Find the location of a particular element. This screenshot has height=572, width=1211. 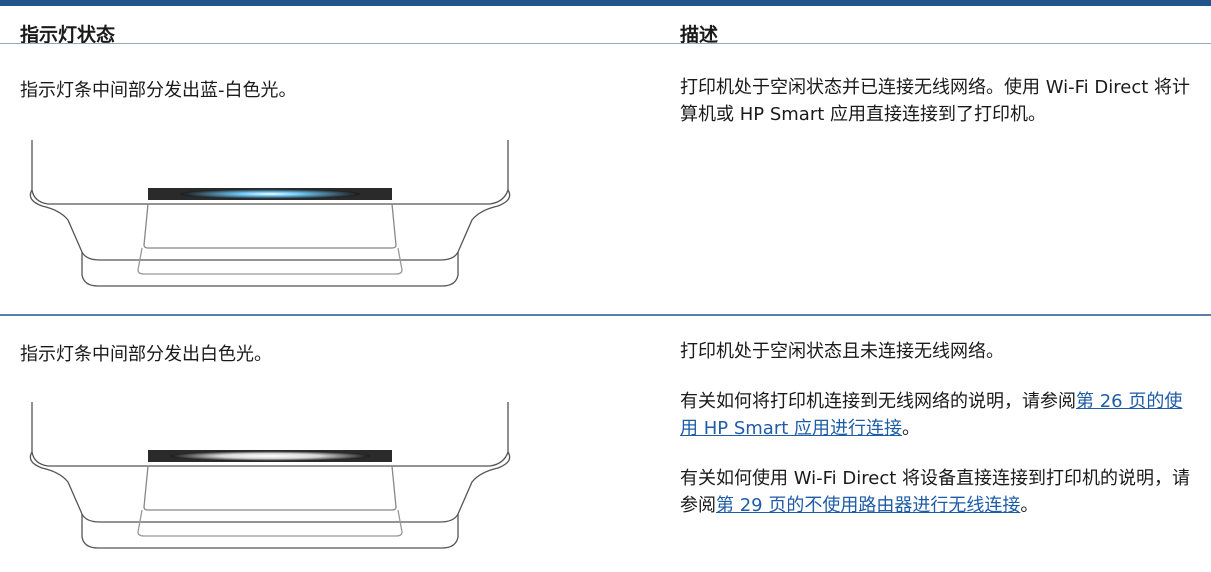

header-cell: 指示灯状态 is located at coordinates (68, 35).